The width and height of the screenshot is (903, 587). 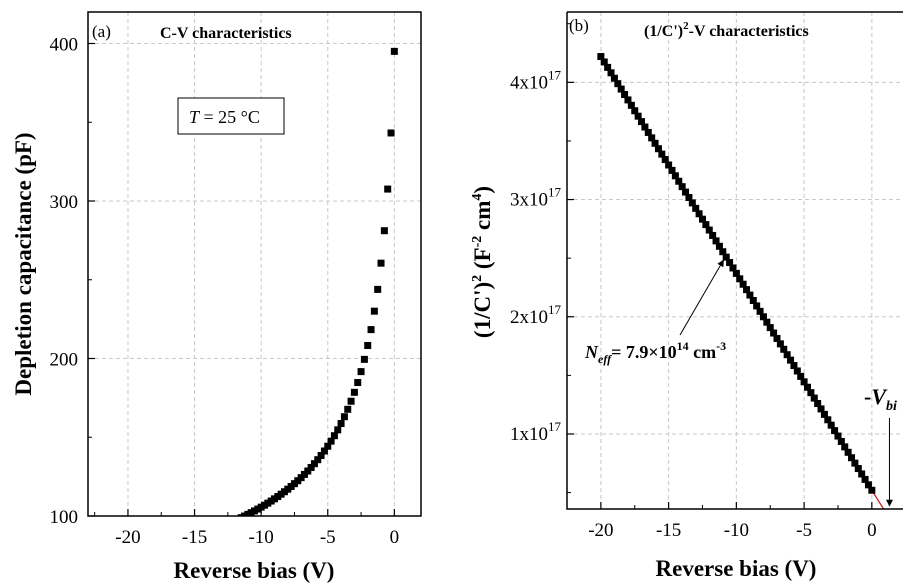 I want to click on y-tick-label: 1x10¹⁷, so click(x=536, y=432).